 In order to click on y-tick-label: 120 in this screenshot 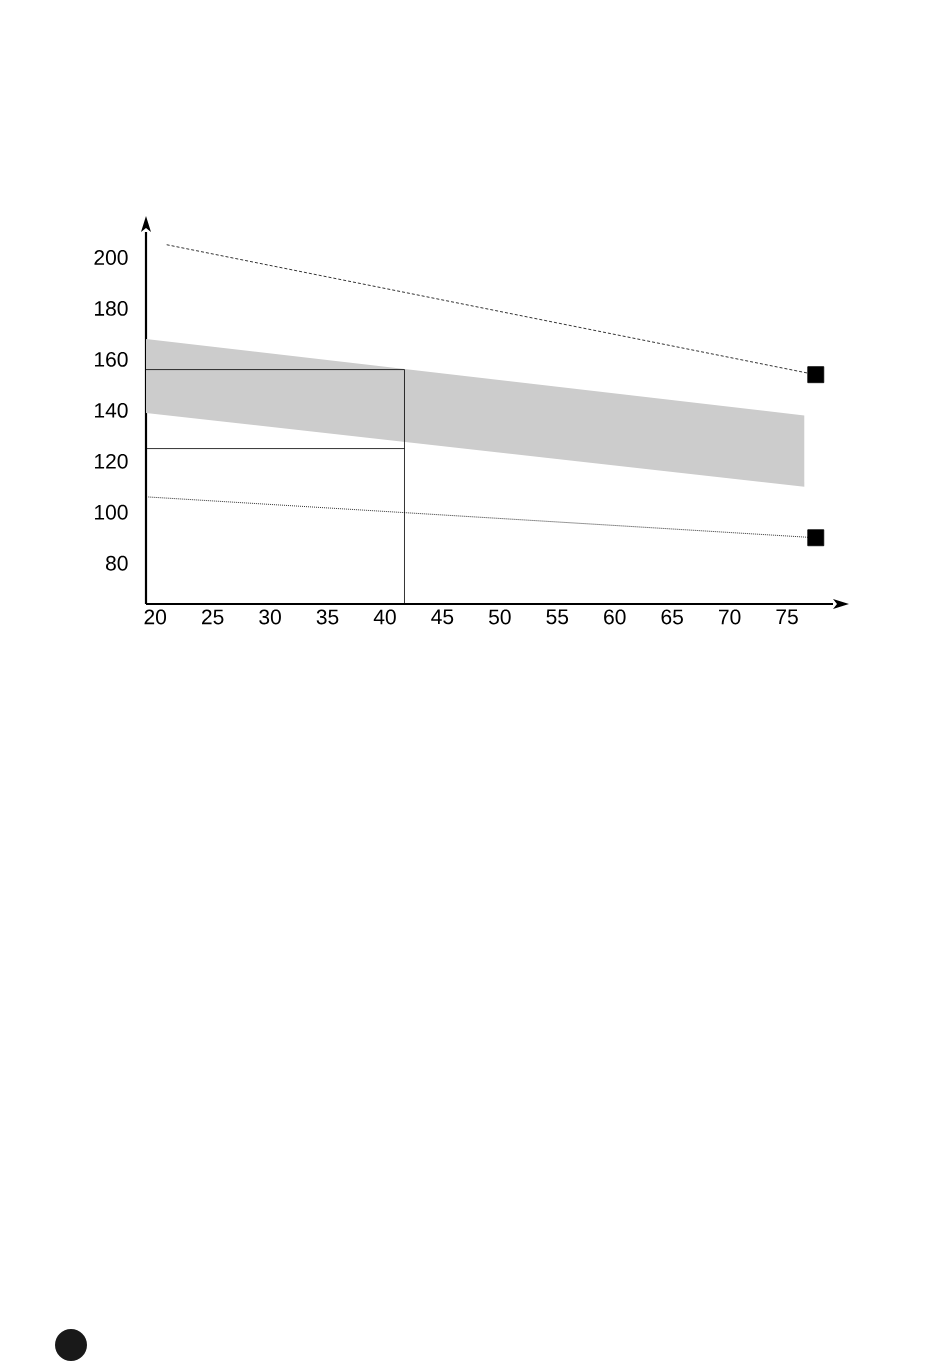, I will do `click(111, 461)`.